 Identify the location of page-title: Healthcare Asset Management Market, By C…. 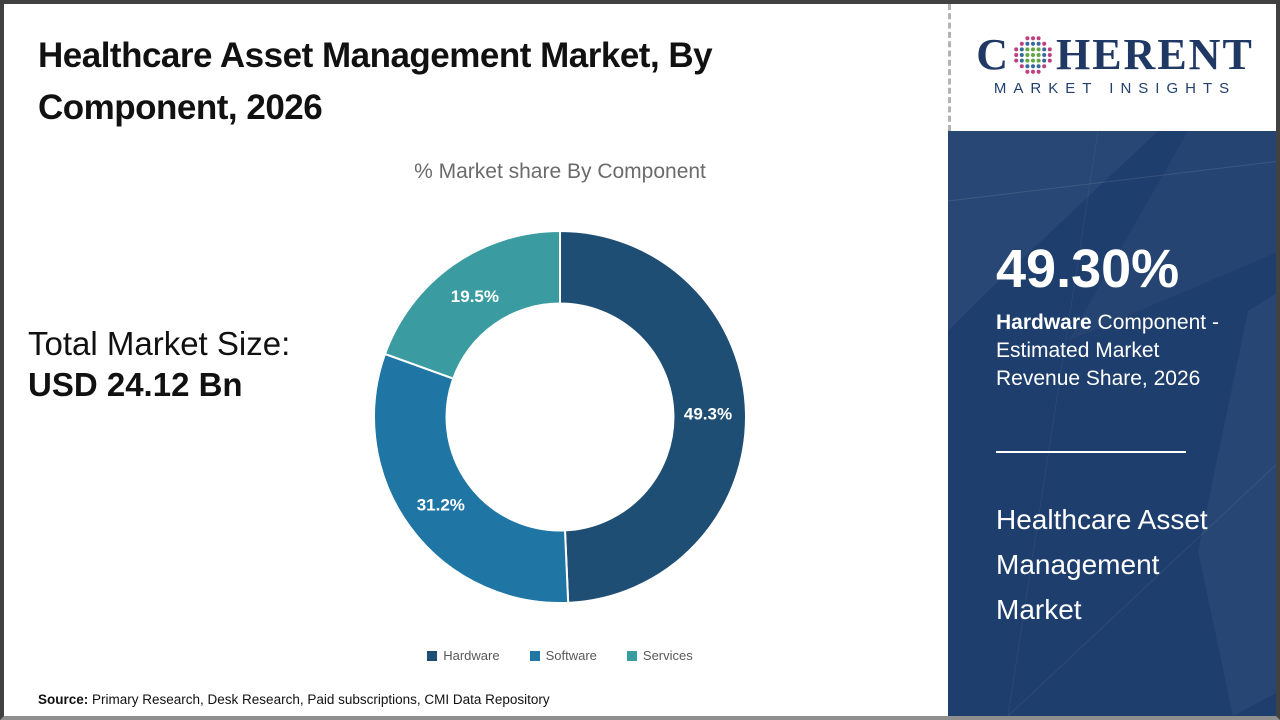
(375, 81).